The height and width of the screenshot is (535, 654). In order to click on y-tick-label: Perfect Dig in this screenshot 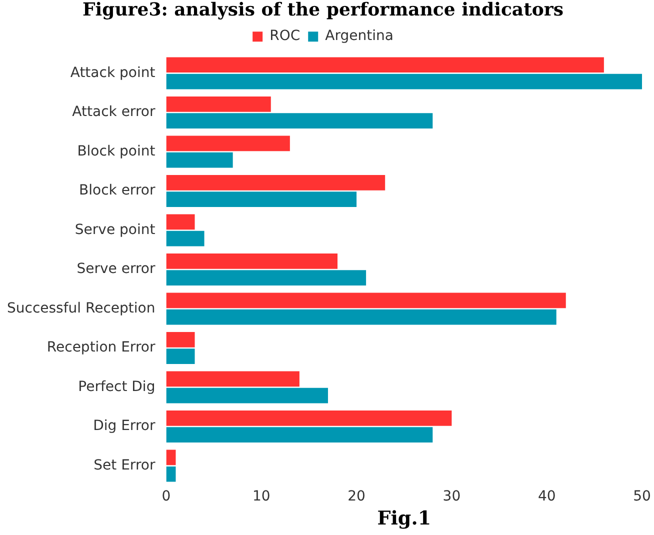, I will do `click(117, 386)`.